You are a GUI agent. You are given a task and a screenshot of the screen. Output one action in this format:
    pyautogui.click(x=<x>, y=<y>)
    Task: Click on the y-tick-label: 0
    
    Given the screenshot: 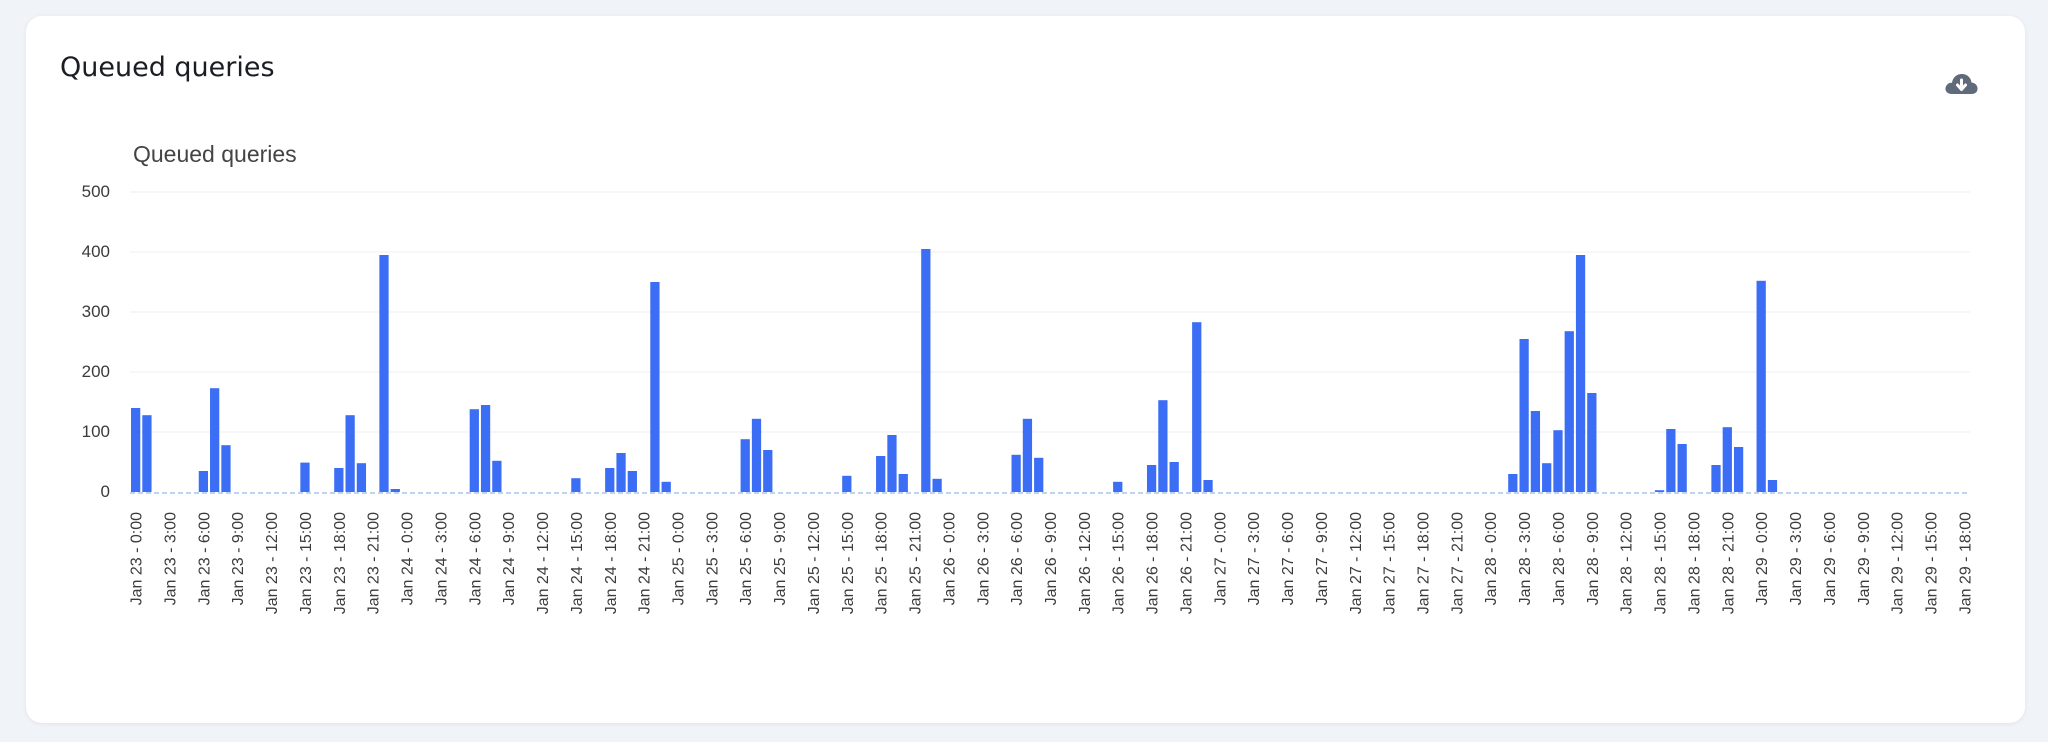 What is the action you would take?
    pyautogui.click(x=105, y=491)
    